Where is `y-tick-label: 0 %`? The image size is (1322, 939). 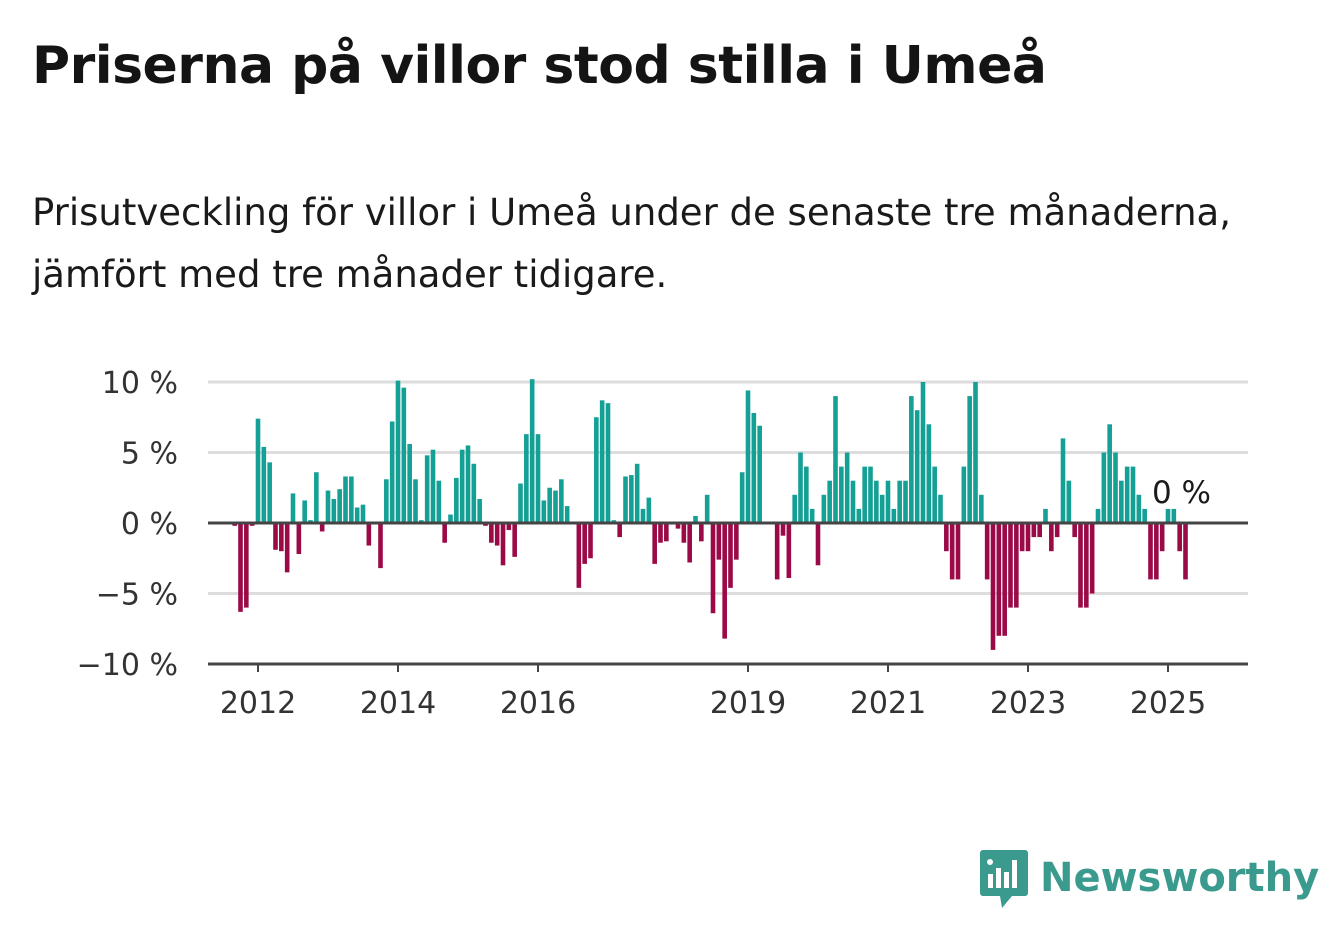 y-tick-label: 0 % is located at coordinates (149, 524).